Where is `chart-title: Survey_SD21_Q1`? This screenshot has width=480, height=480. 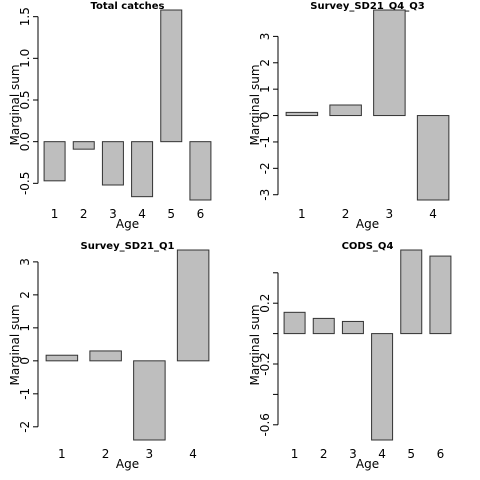 chart-title: Survey_SD21_Q1 is located at coordinates (128, 246).